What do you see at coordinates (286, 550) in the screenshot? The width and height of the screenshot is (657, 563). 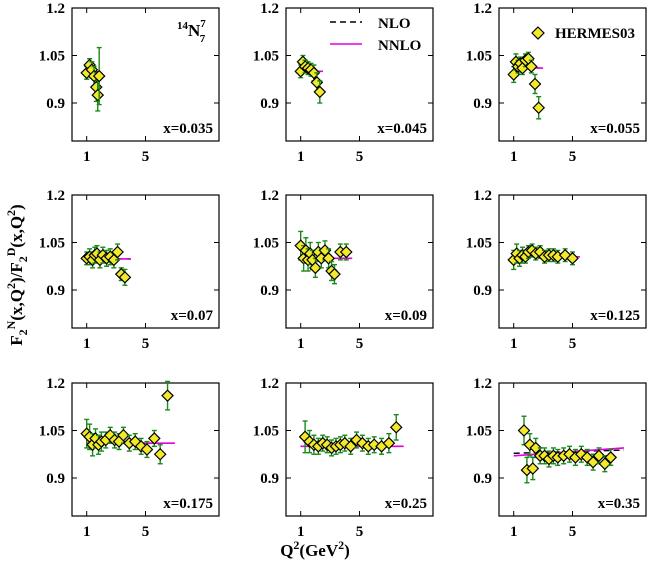 I see `x-axis-q: Q` at bounding box center [286, 550].